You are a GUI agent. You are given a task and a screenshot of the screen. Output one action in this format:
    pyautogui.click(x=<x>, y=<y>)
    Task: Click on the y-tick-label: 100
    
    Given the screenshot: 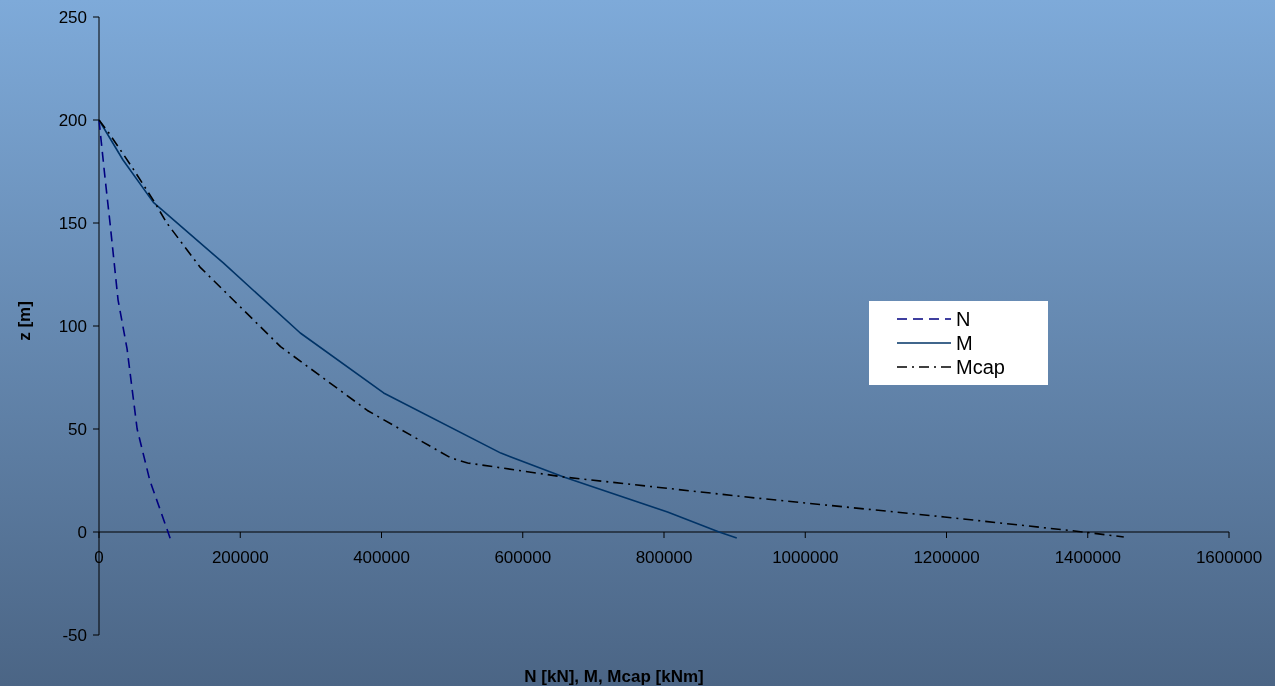 What is the action you would take?
    pyautogui.click(x=72, y=326)
    